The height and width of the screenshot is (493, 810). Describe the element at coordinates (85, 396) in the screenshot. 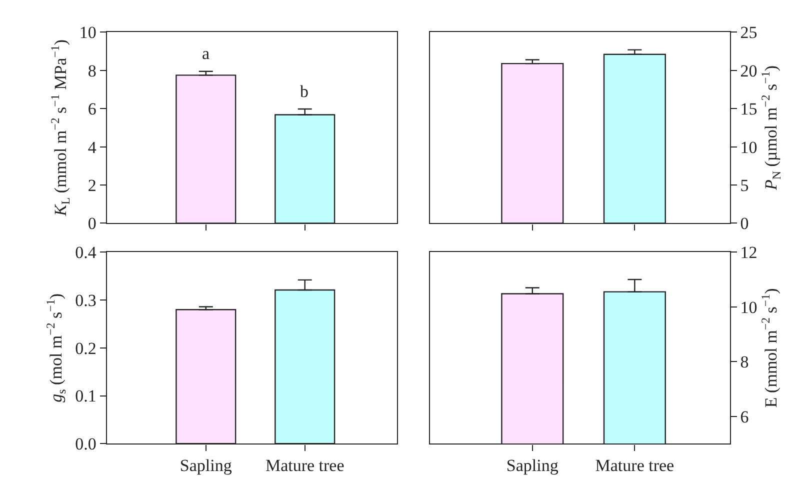

I see `y-tick-label: 0.1` at that location.